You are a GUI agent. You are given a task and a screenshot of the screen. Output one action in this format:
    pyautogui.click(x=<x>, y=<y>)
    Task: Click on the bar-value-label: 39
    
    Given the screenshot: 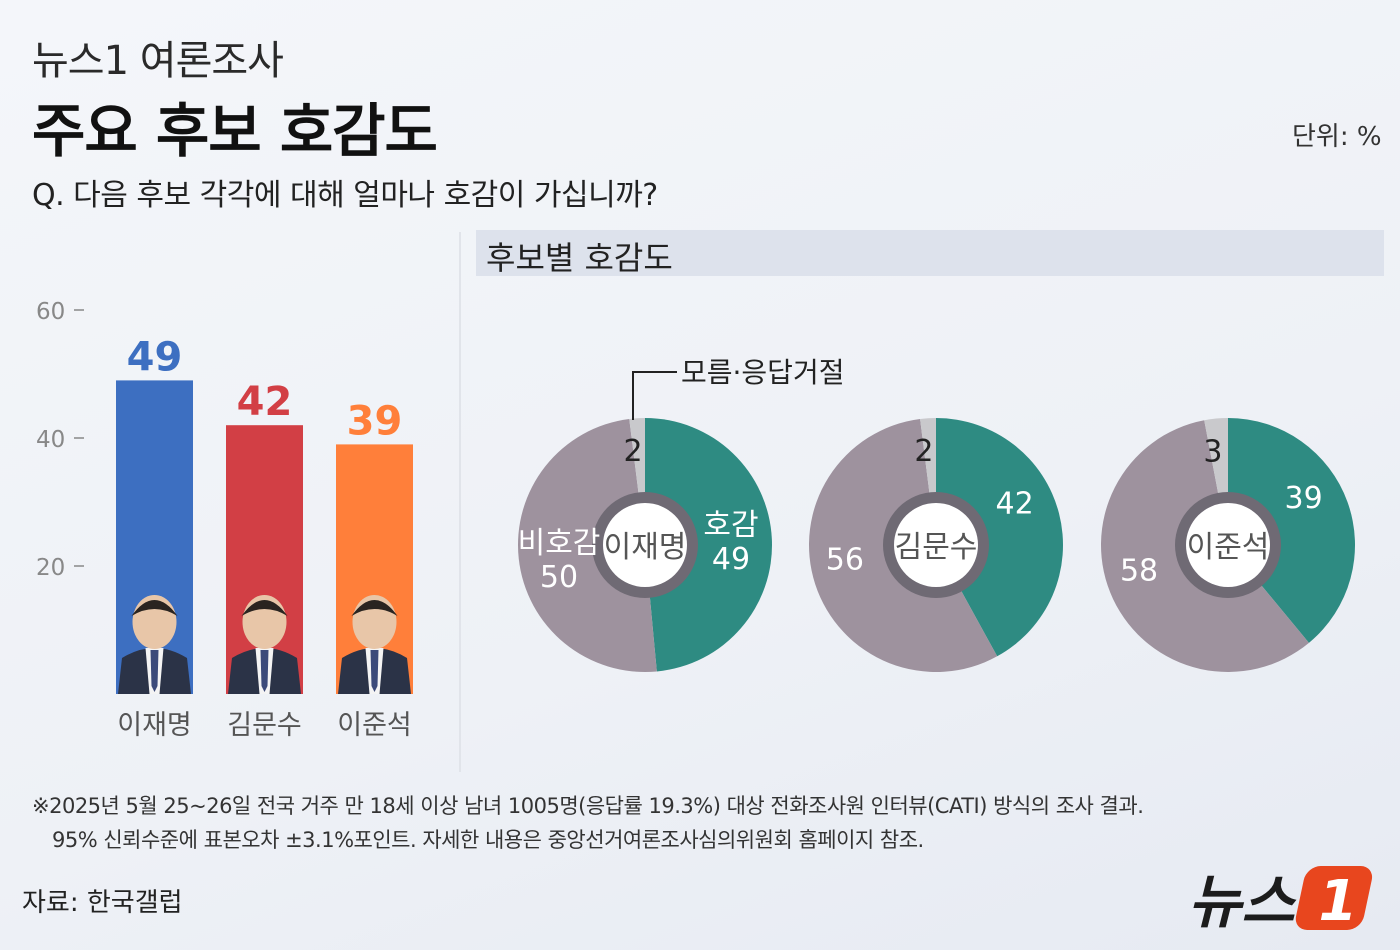 What is the action you would take?
    pyautogui.click(x=375, y=421)
    